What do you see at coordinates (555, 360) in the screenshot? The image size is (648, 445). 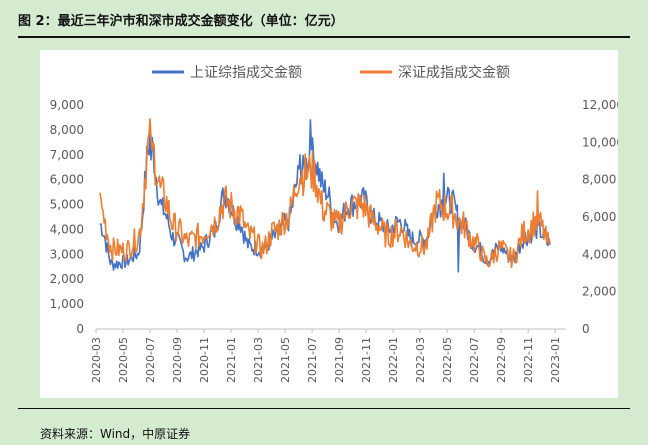 I see `x-tick-label: 2023-01` at bounding box center [555, 360].